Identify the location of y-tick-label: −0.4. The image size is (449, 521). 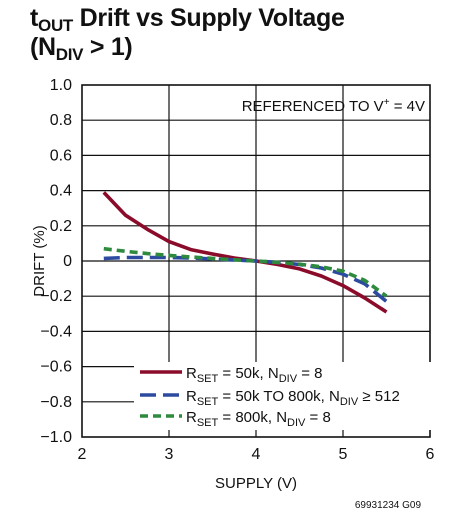
(56, 331).